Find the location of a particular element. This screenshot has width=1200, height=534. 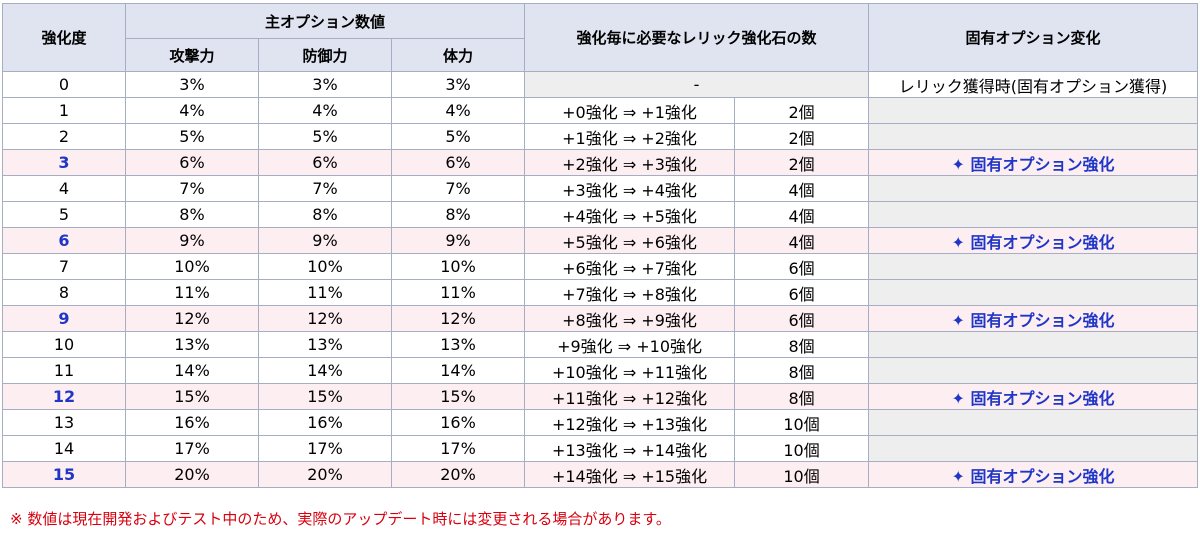

defense-cell: 11% is located at coordinates (325, 292).